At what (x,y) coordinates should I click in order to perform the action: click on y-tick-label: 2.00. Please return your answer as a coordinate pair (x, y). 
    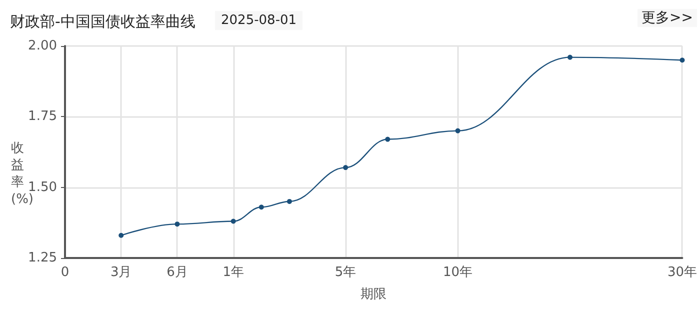
    Looking at the image, I should click on (42, 46).